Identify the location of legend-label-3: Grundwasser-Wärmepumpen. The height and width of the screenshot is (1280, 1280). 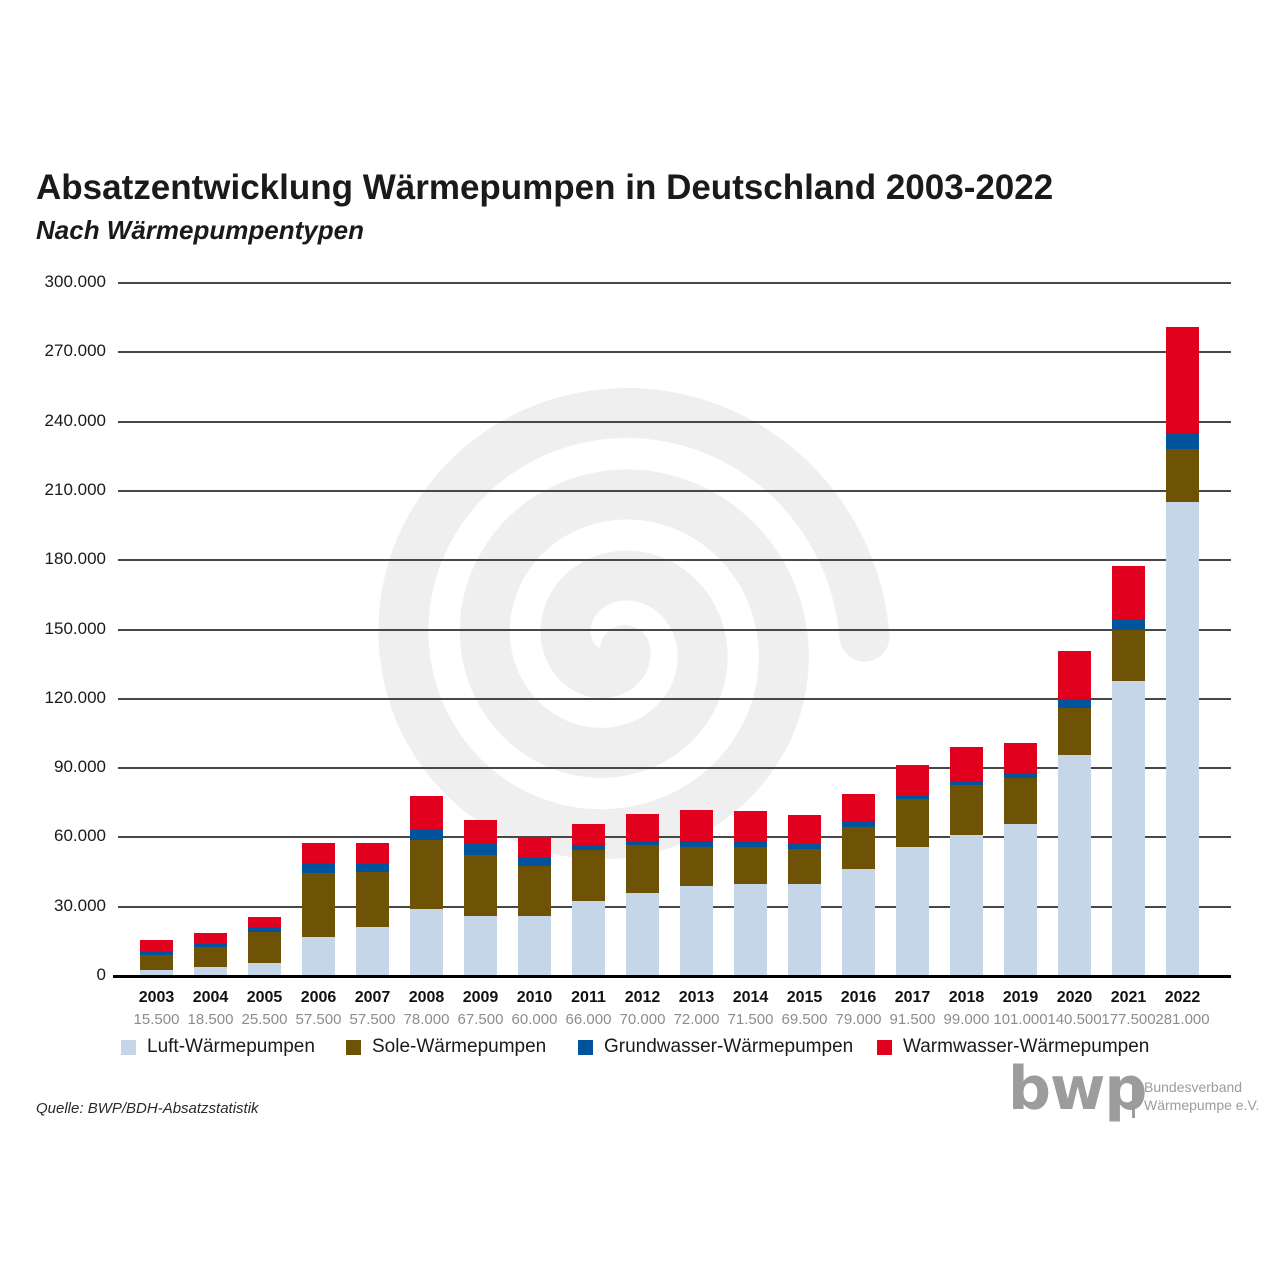
(729, 1046).